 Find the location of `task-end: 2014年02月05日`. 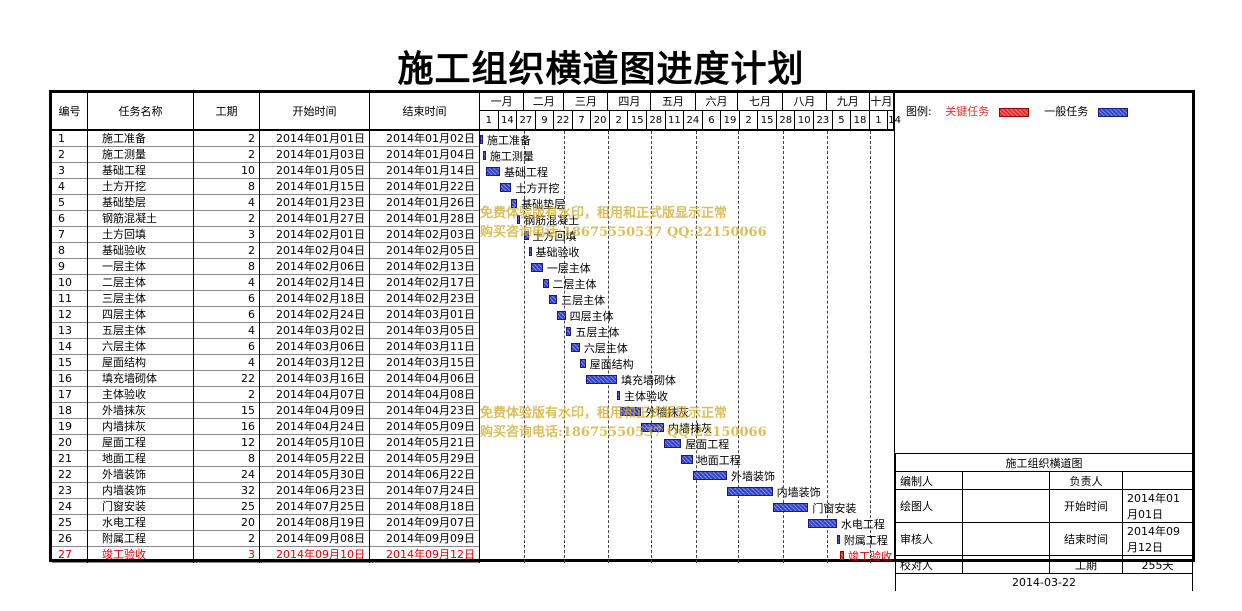

task-end: 2014年02月05日 is located at coordinates (425, 251).